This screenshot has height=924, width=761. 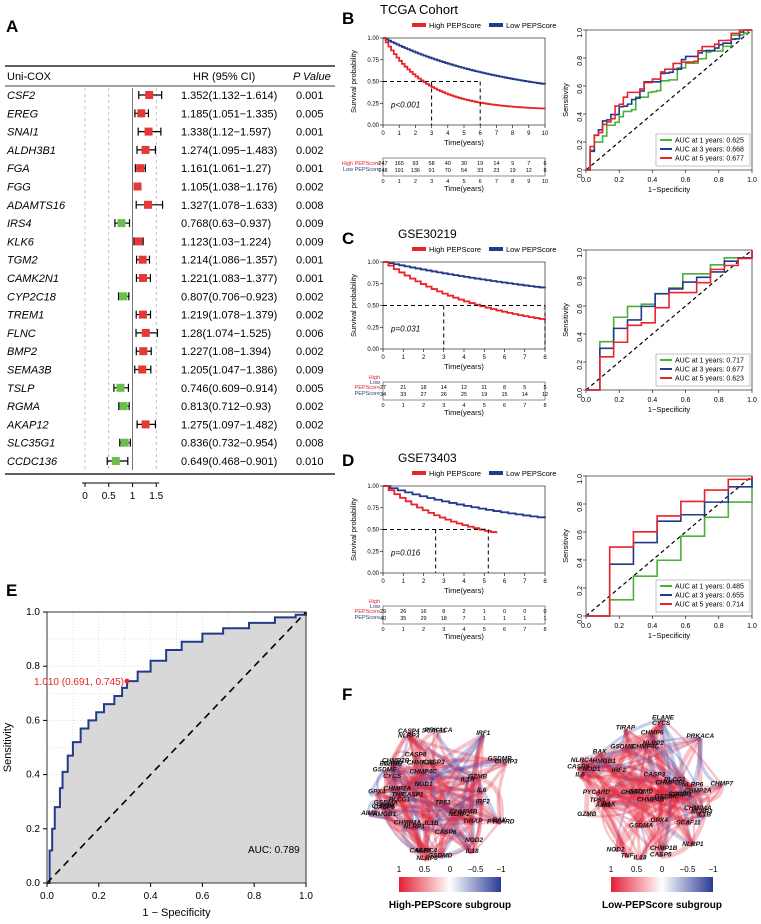 What do you see at coordinates (29, 371) in the screenshot?
I see `forest-gene-label: SEMA3B` at bounding box center [29, 371].